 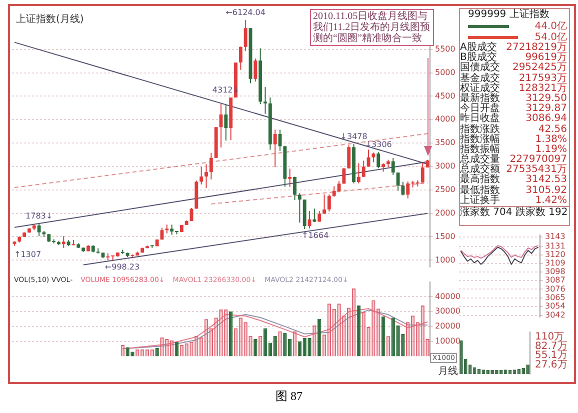 What do you see at coordinates (445, 95) in the screenshot?
I see `y-tick-label: 4500` at bounding box center [445, 95].